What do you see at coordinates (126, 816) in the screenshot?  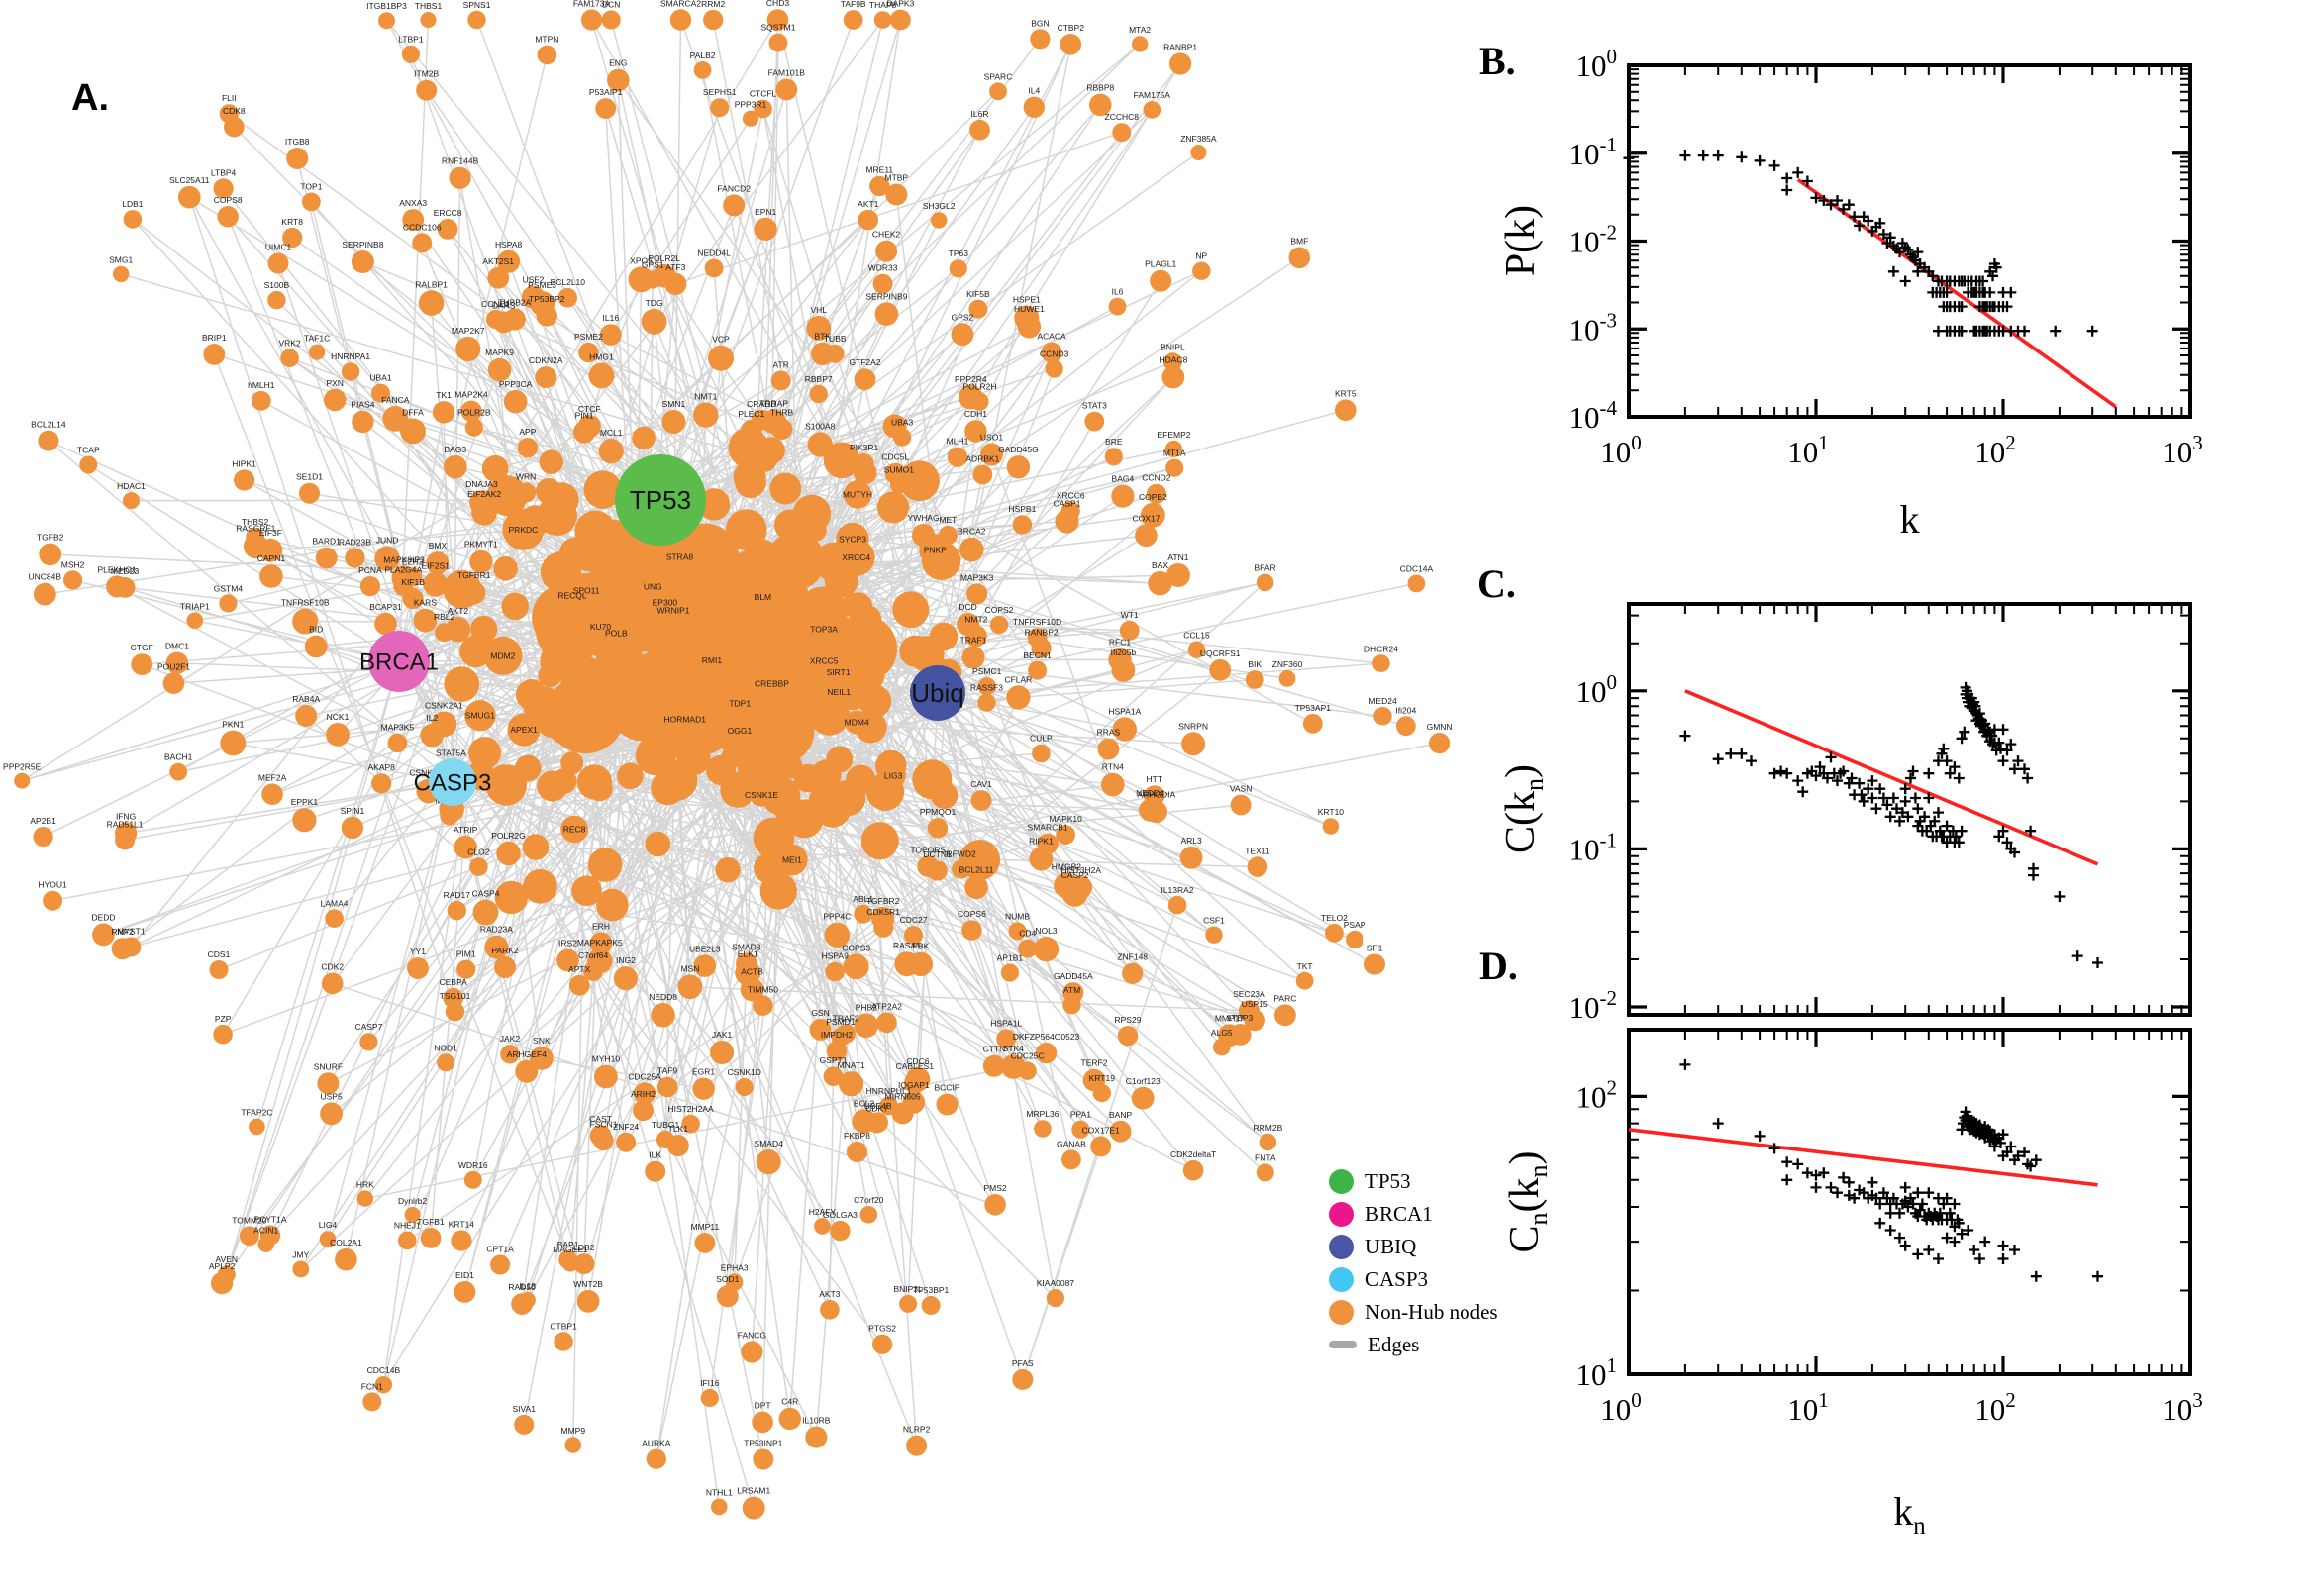 I see `node-label: IFNG` at bounding box center [126, 816].